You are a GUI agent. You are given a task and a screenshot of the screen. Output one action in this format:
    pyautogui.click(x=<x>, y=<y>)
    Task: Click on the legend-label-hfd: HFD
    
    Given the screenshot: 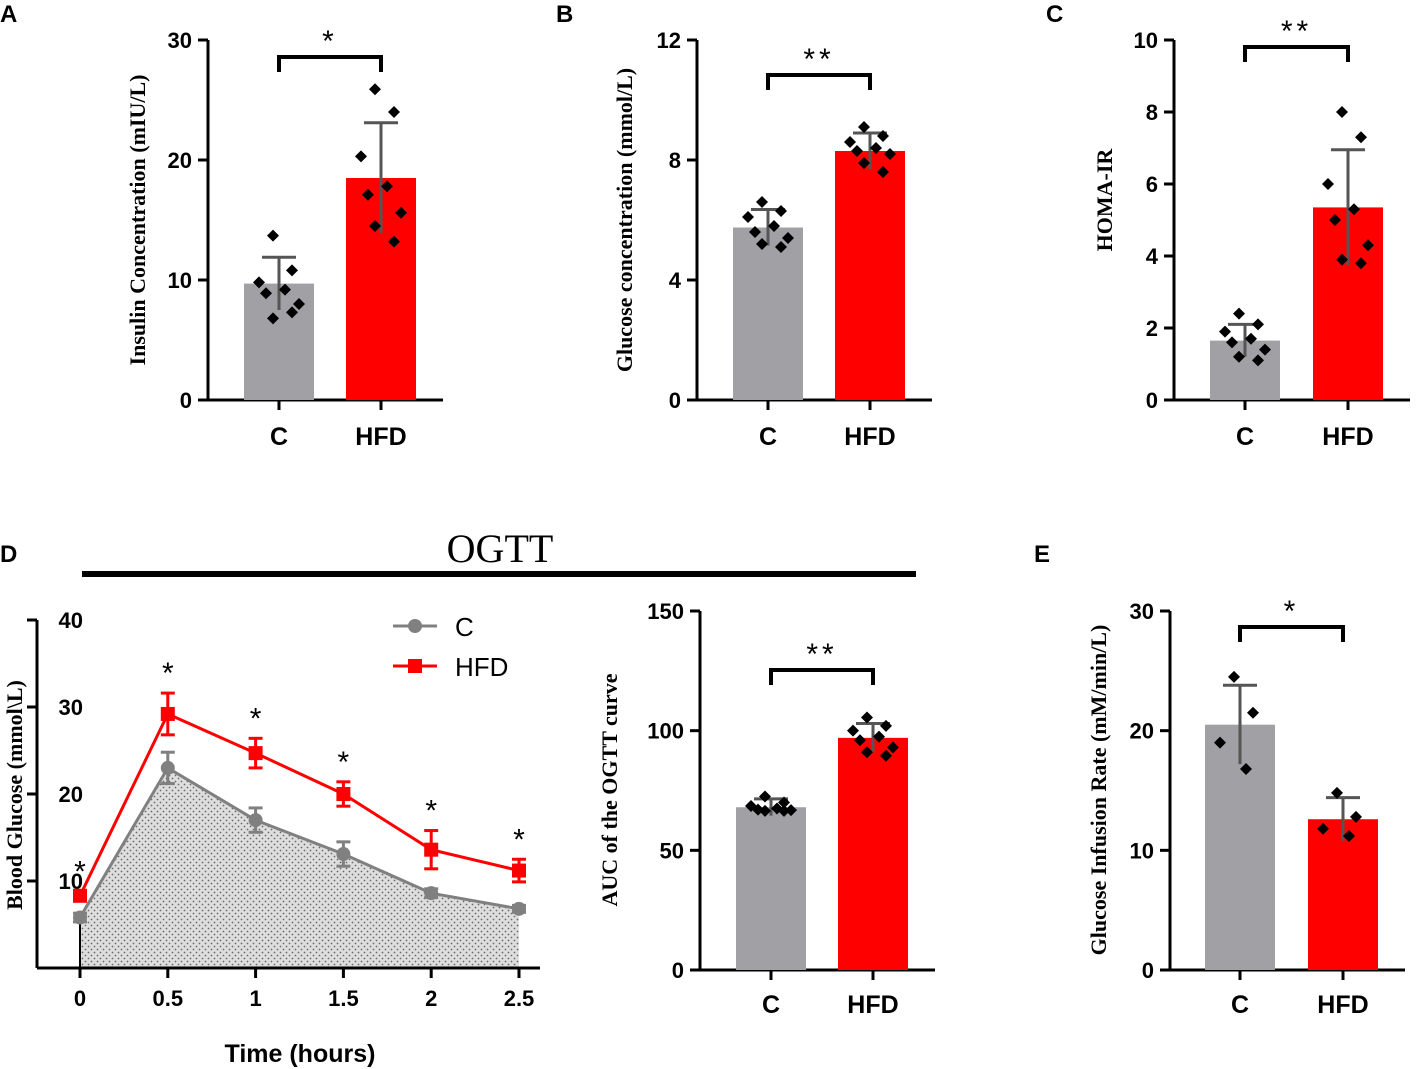 What is the action you would take?
    pyautogui.click(x=481, y=667)
    